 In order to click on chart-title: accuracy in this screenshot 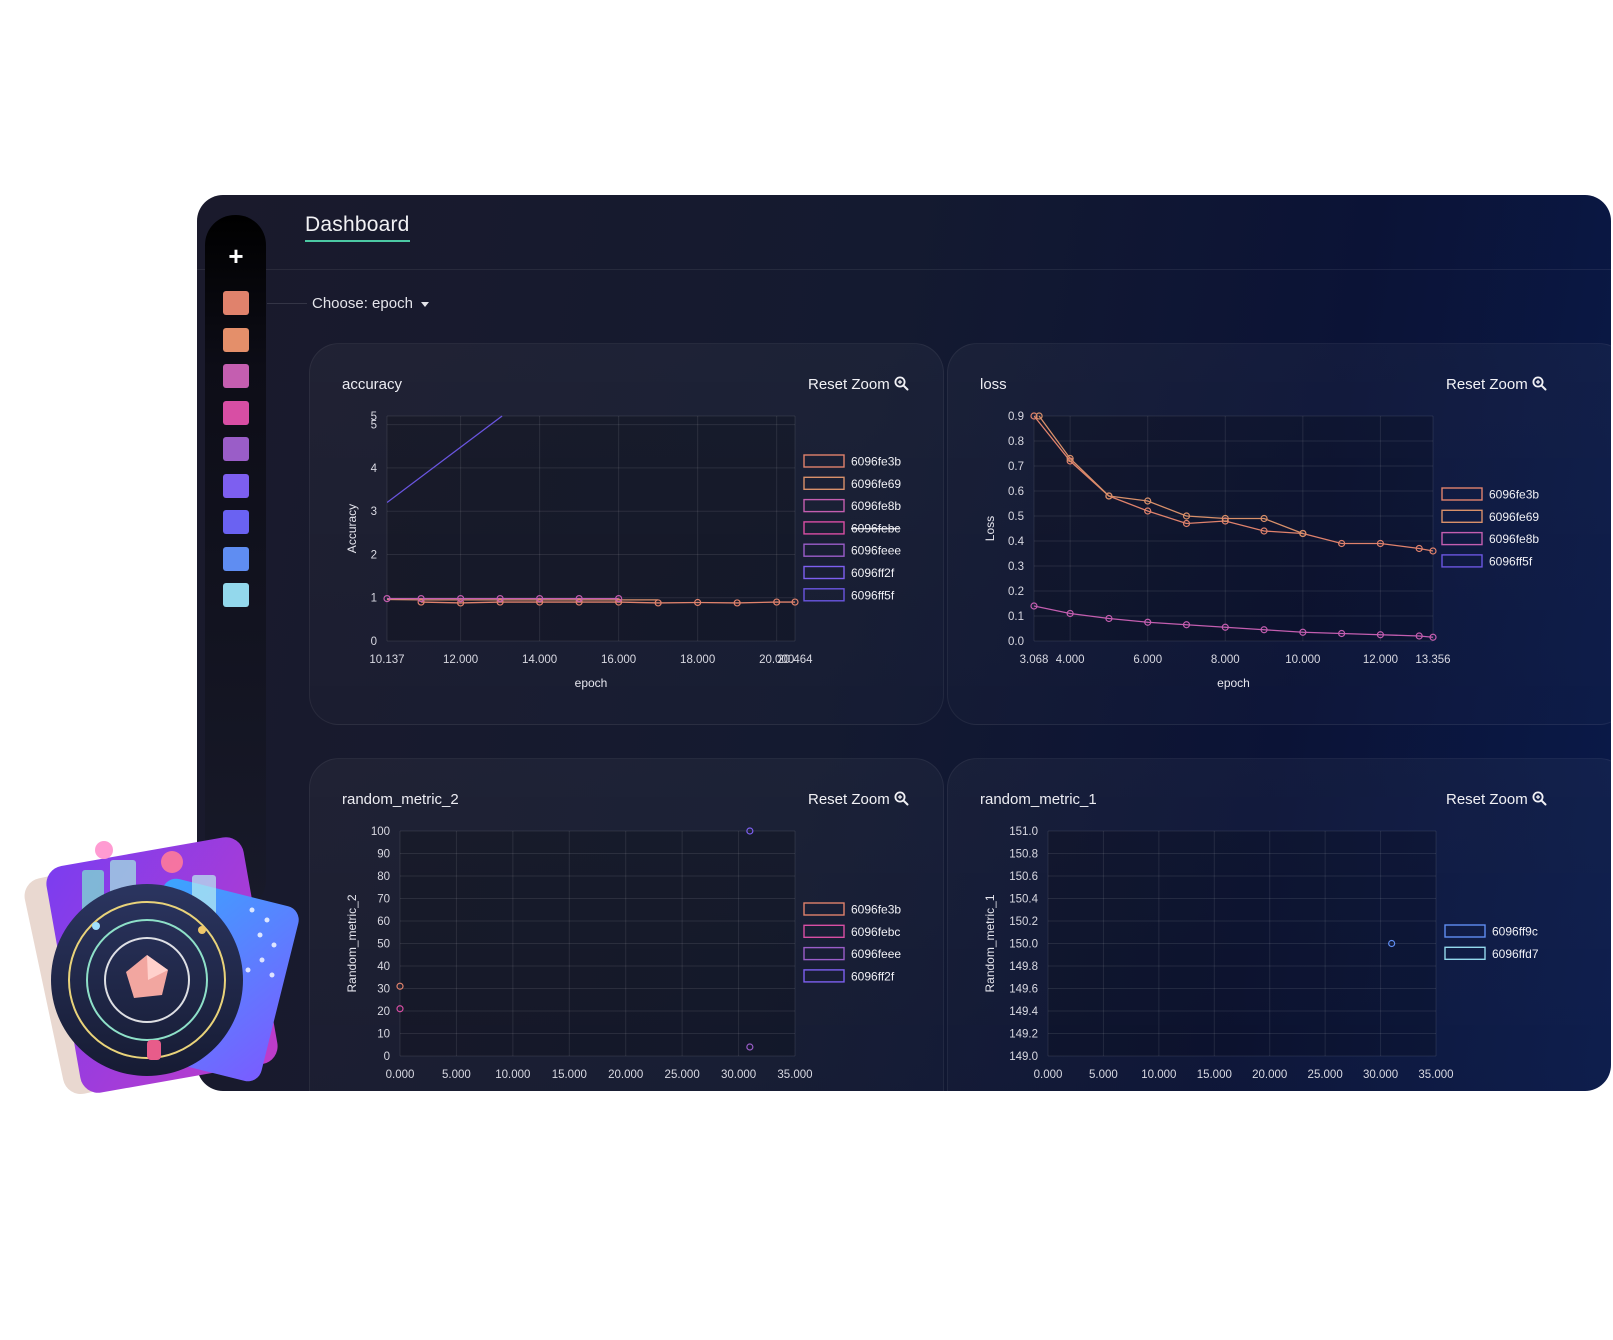, I will do `click(372, 384)`.